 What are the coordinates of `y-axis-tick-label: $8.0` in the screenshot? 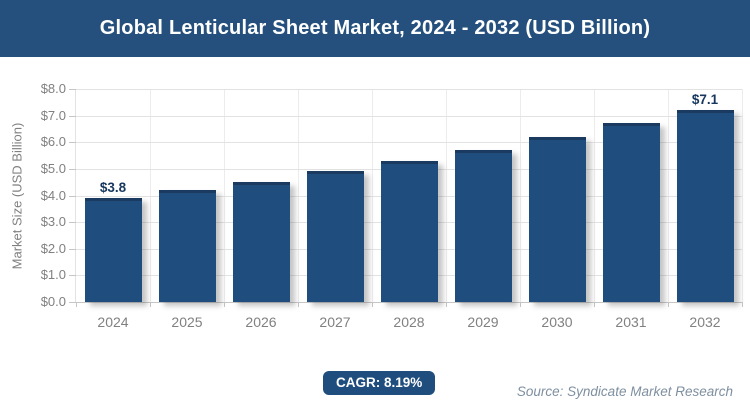 It's located at (53, 88).